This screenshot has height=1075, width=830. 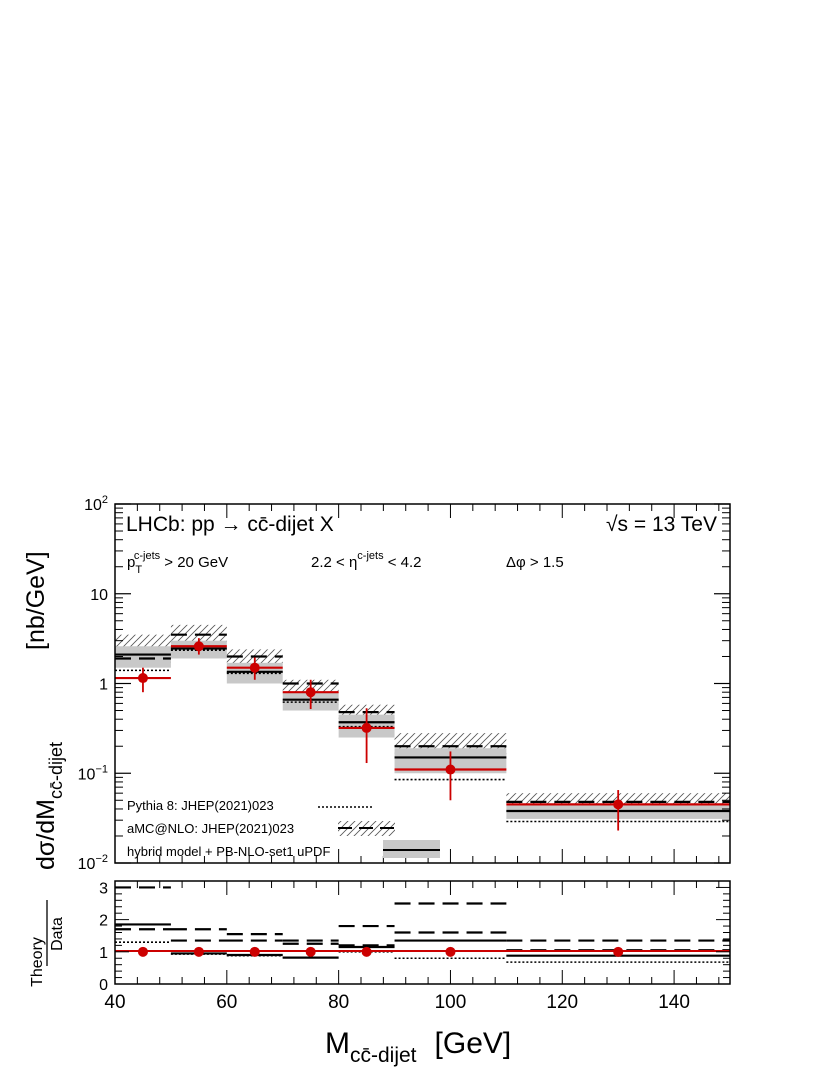 I want to click on main-y-tick-label: 1, so click(x=103, y=685).